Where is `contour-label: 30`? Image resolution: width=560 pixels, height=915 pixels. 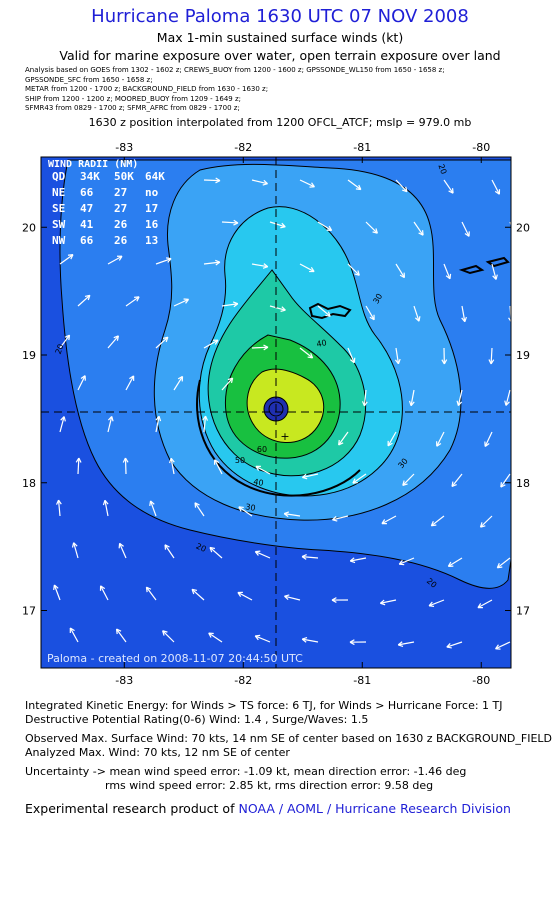
contour-label: 30 is located at coordinates (377, 298).